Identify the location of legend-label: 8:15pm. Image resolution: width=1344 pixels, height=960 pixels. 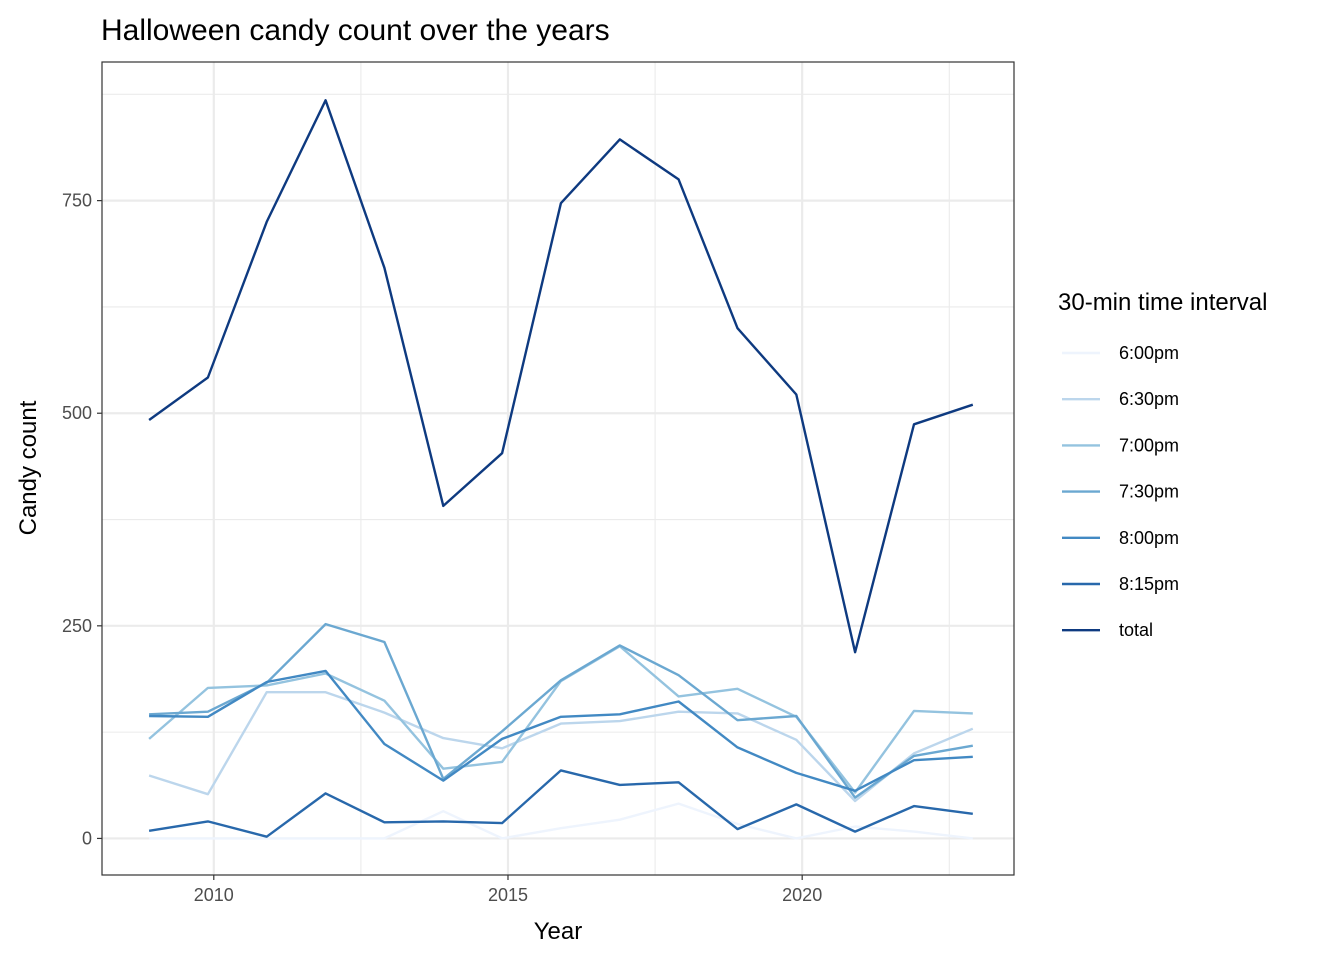
(1149, 584).